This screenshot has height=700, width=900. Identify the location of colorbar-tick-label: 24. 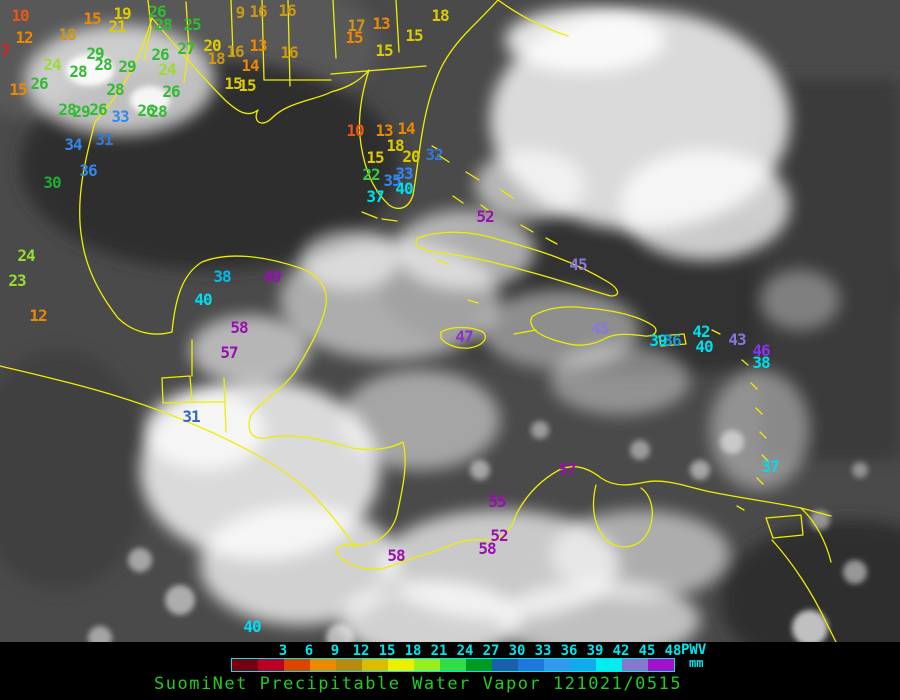
(465, 651).